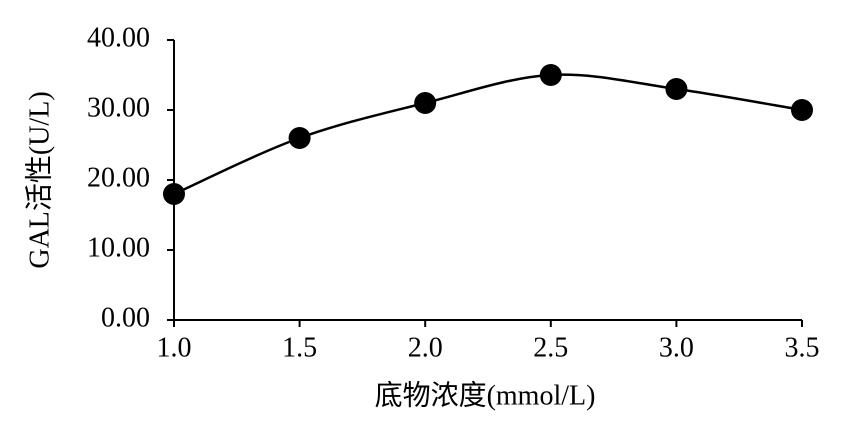 This screenshot has height=437, width=850. I want to click on x-tick-label: 3.5, so click(802, 347).